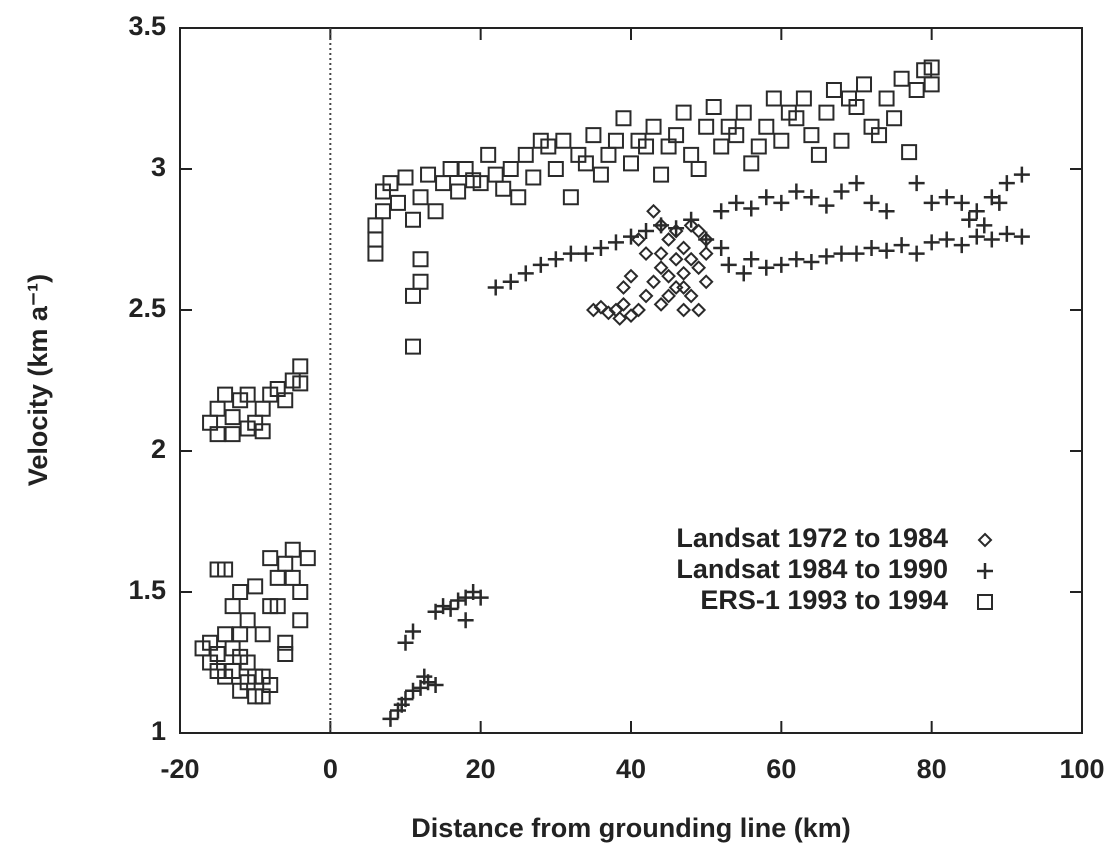  What do you see at coordinates (158, 167) in the screenshot?
I see `y-tick-label: 3` at bounding box center [158, 167].